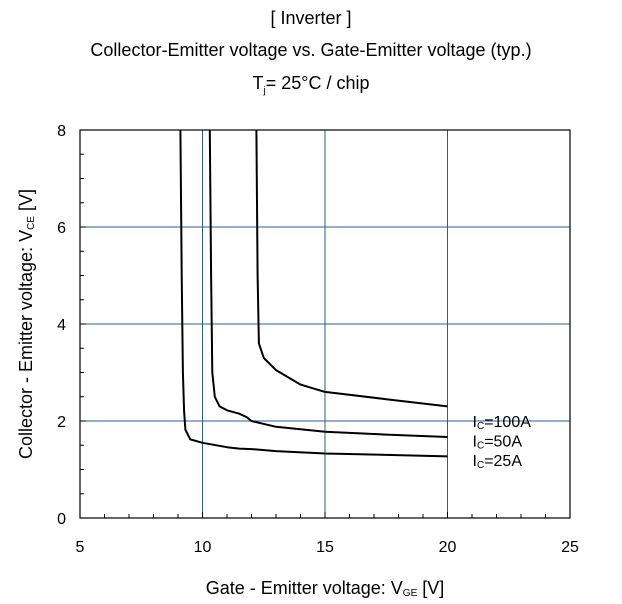 Image resolution: width=622 pixels, height=604 pixels. What do you see at coordinates (325, 588) in the screenshot?
I see `x-axis-label: Gate - Emitter voltage: VGE [V]` at bounding box center [325, 588].